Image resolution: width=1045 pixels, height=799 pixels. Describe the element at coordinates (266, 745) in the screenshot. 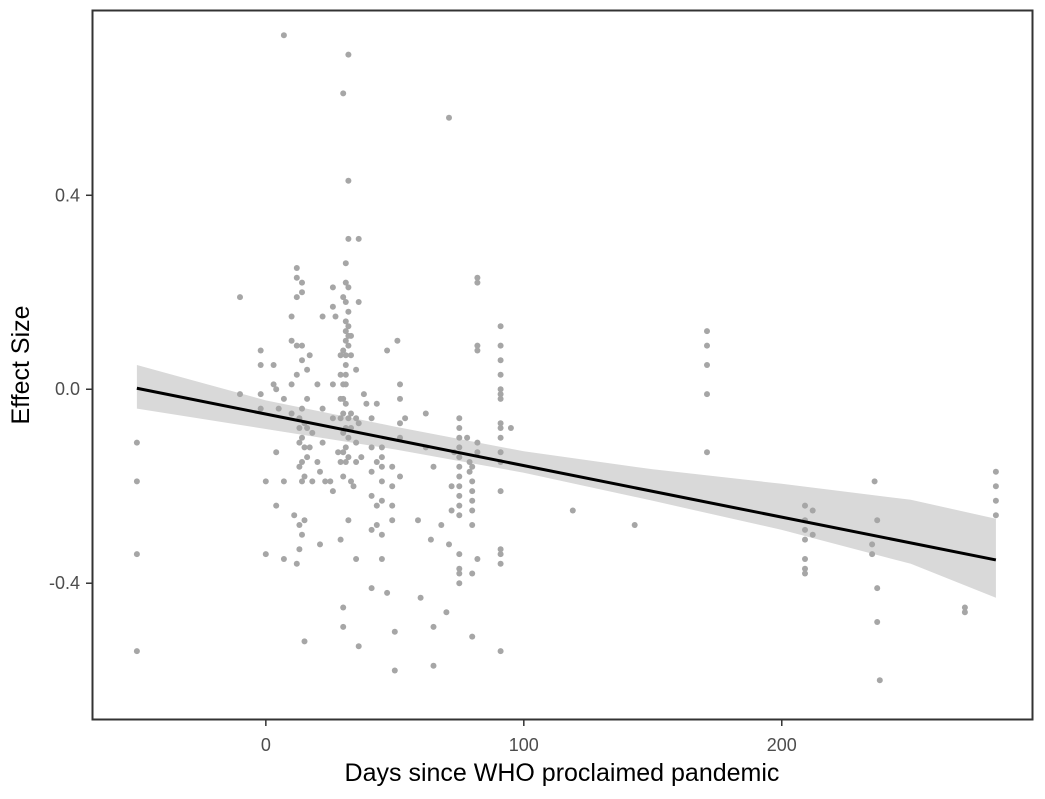

I see `x-tick-label: 0` at that location.